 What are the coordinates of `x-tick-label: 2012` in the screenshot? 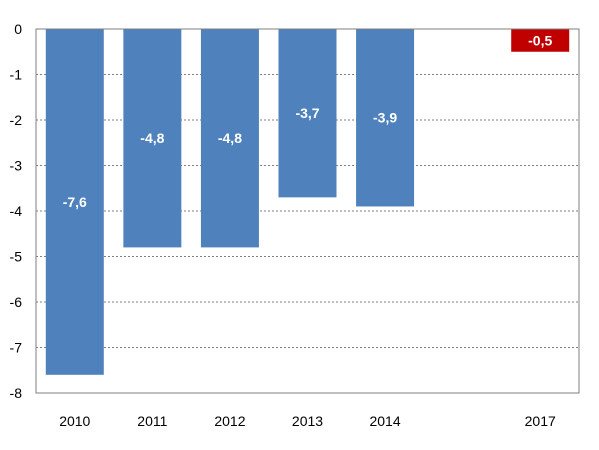 It's located at (229, 421).